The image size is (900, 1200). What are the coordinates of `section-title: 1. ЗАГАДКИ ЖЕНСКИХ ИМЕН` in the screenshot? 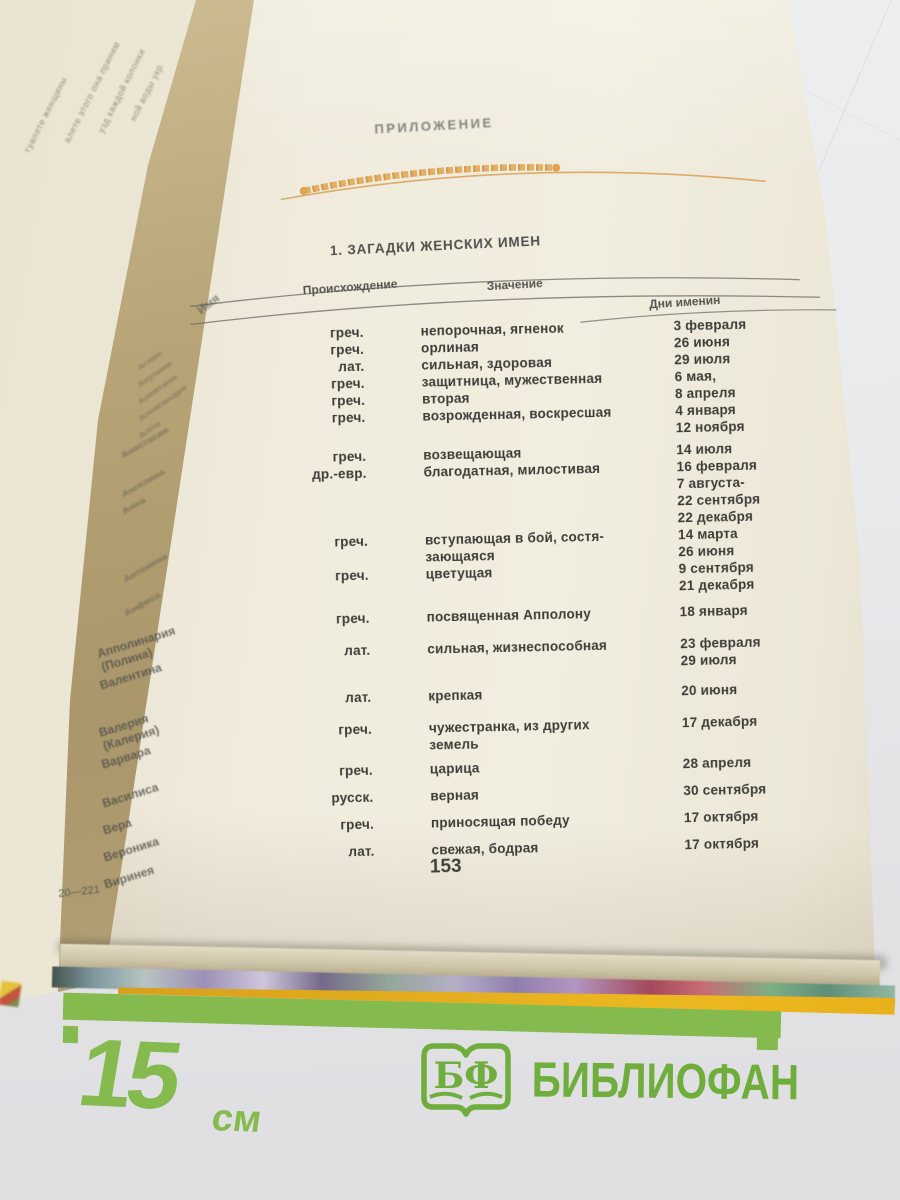 It's located at (435, 246).